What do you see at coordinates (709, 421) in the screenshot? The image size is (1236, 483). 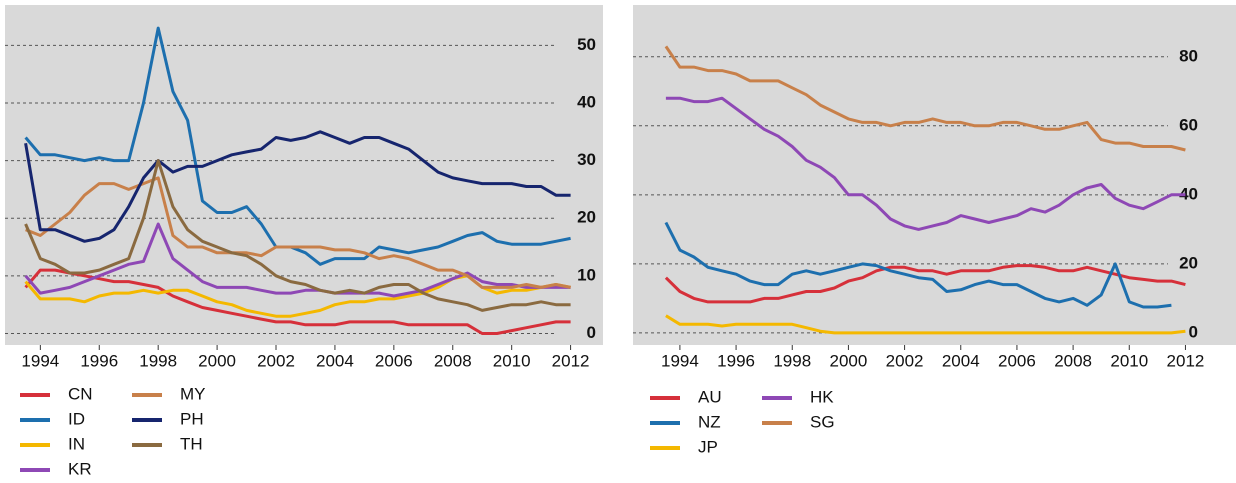 I see `legend-label: NZ` at bounding box center [709, 421].